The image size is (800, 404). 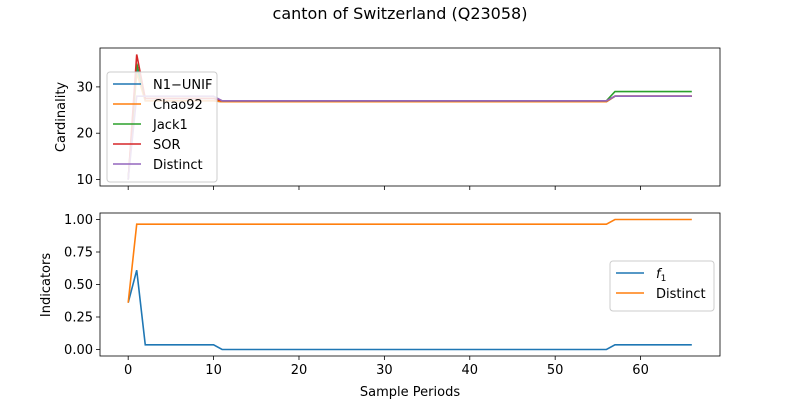 What do you see at coordinates (409, 310) in the screenshot?
I see `bottom-line-f1` at bounding box center [409, 310].